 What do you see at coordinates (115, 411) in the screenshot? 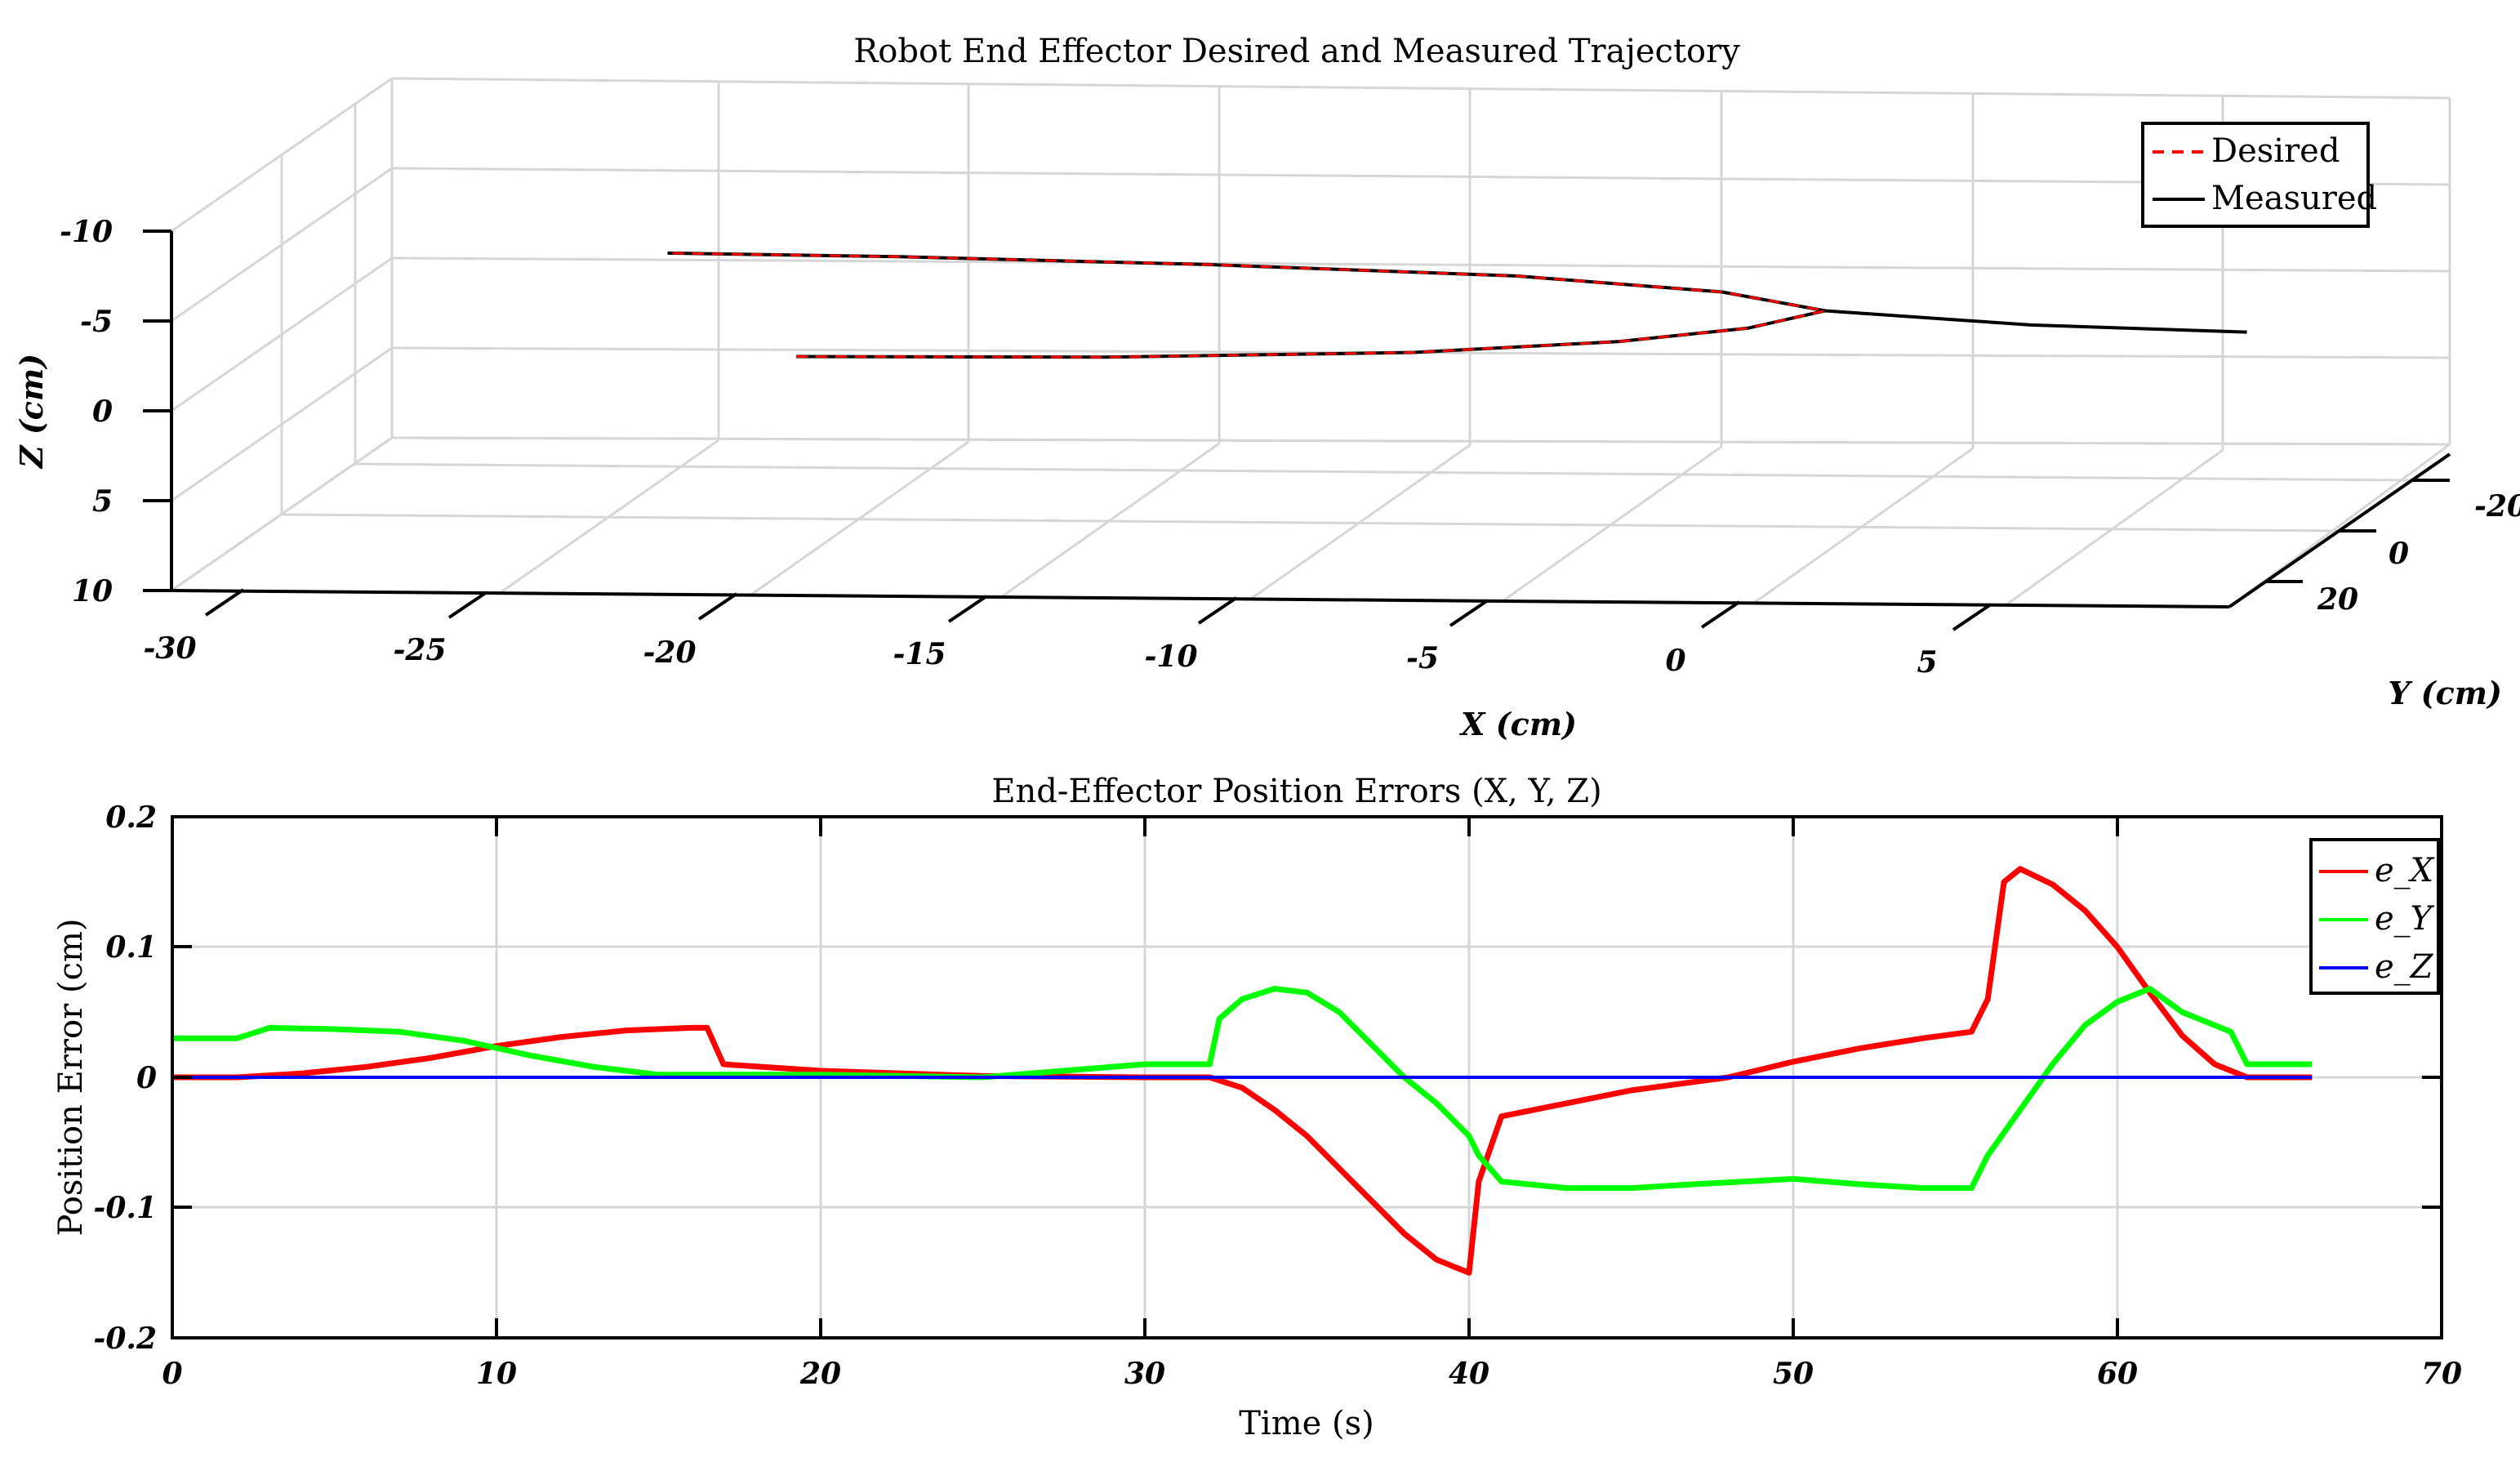
I see `z-axis-ticks: -10 -5 0 5 10` at bounding box center [115, 411].